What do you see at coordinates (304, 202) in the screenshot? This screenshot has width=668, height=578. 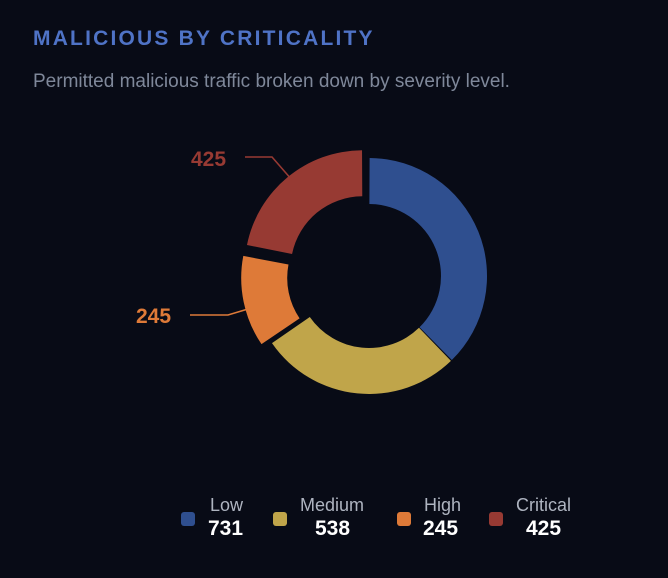 I see `donut-slice-critical` at bounding box center [304, 202].